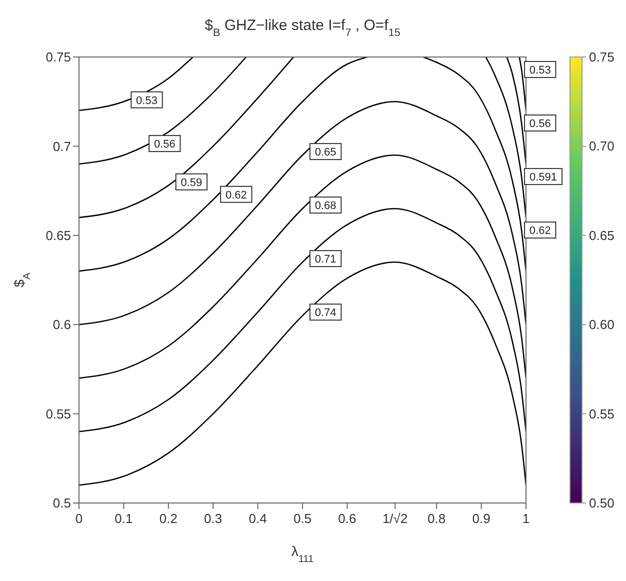 Image resolution: width=626 pixels, height=581 pixels. Describe the element at coordinates (526, 518) in the screenshot. I see `x-tick-label: 1` at that location.